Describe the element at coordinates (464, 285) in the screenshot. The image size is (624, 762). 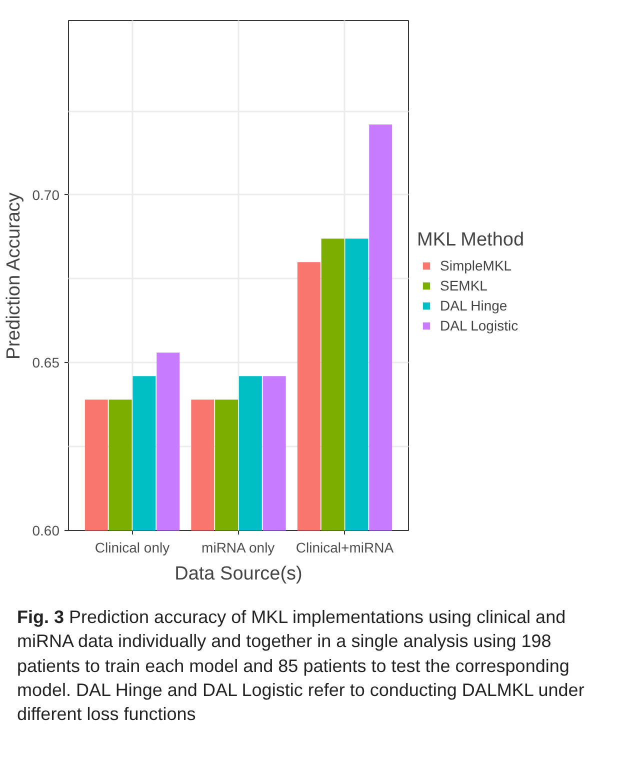
I see `legend-label: SEMKL` at that location.